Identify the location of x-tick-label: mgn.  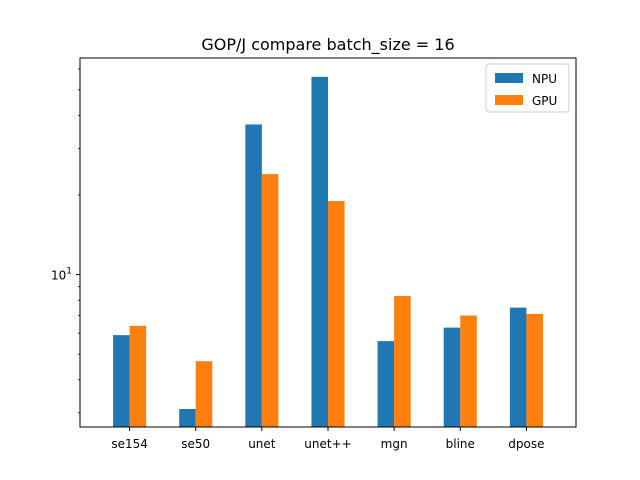
(394, 444).